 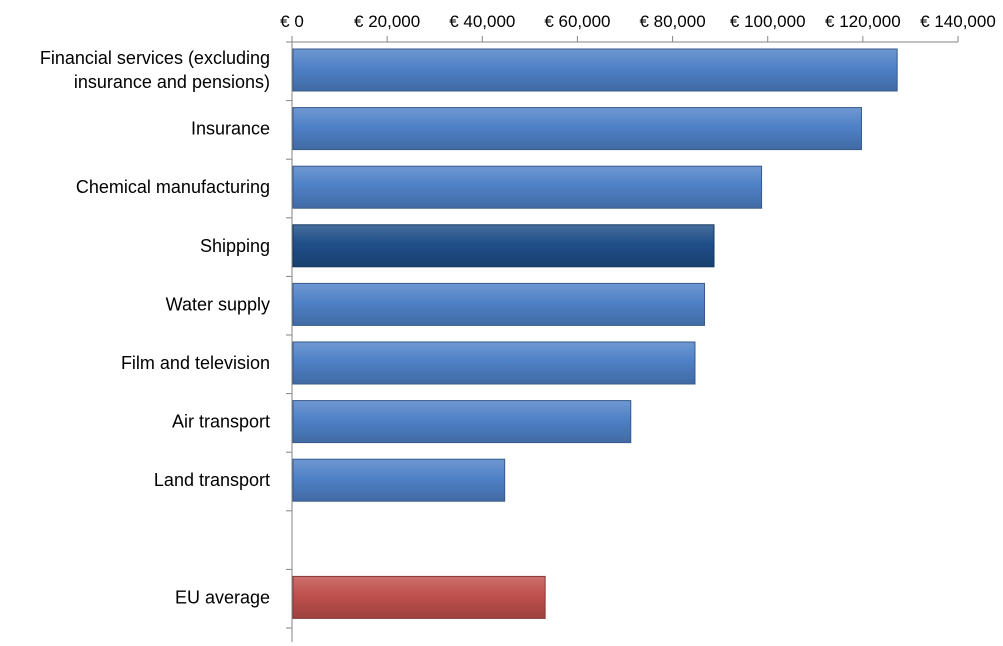 I want to click on category-label: insurance and pensions), so click(x=172, y=82).